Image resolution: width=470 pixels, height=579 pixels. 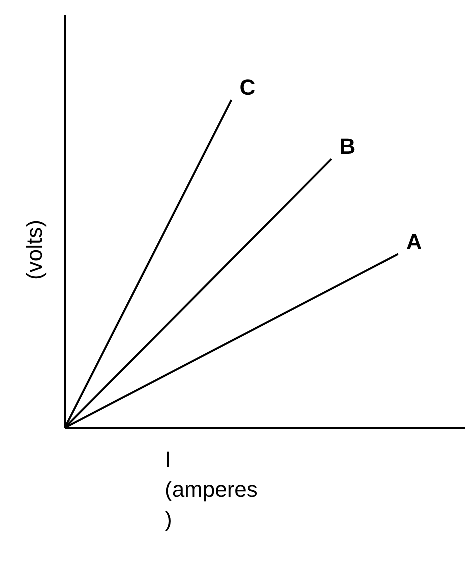 I want to click on y-axis-title: (volts), so click(x=34, y=250).